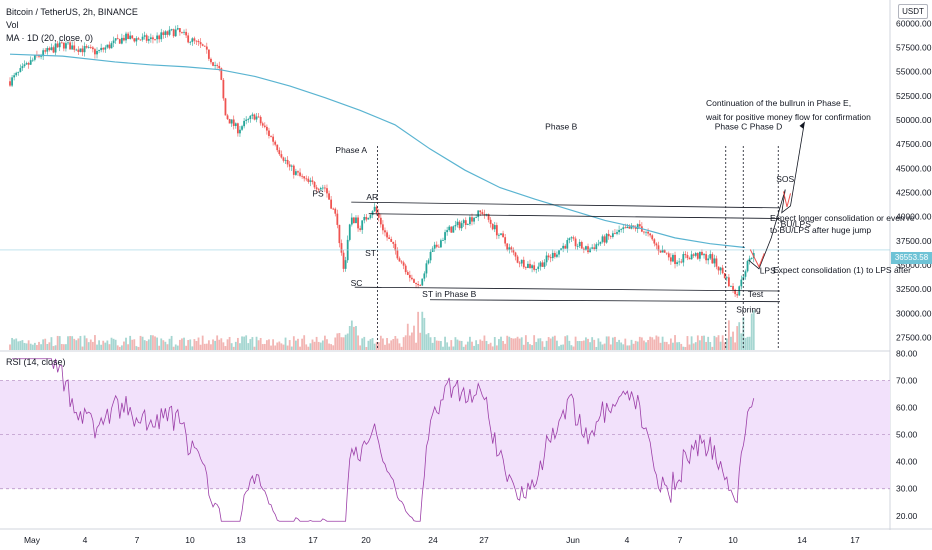  Describe the element at coordinates (627, 540) in the screenshot. I see `time-tick-label: 4` at that location.